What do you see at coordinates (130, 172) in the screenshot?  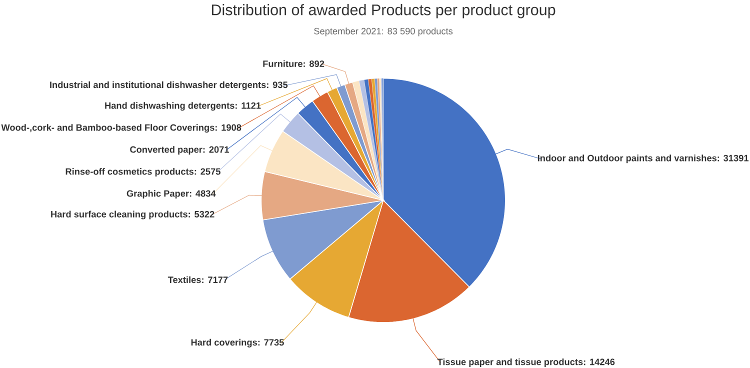 I see `slice-label: Rinse-off cosmetics products` at bounding box center [130, 172].